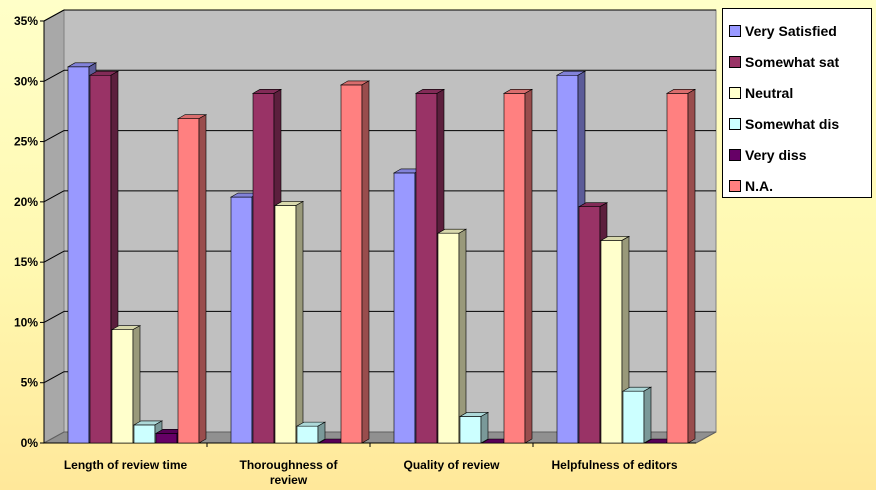  Describe the element at coordinates (54, 226) in the screenshot. I see `plot-side-wall` at that location.